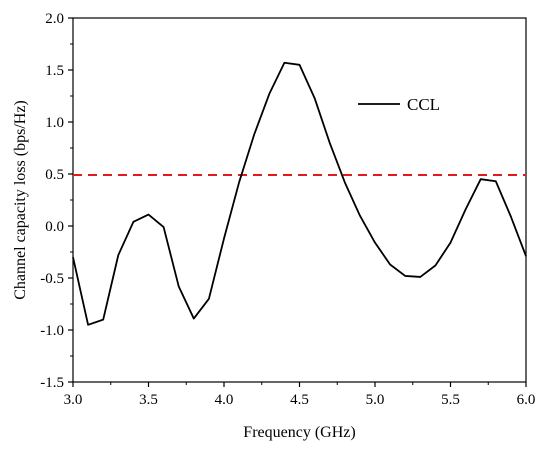  I want to click on legend: CCL, so click(399, 104).